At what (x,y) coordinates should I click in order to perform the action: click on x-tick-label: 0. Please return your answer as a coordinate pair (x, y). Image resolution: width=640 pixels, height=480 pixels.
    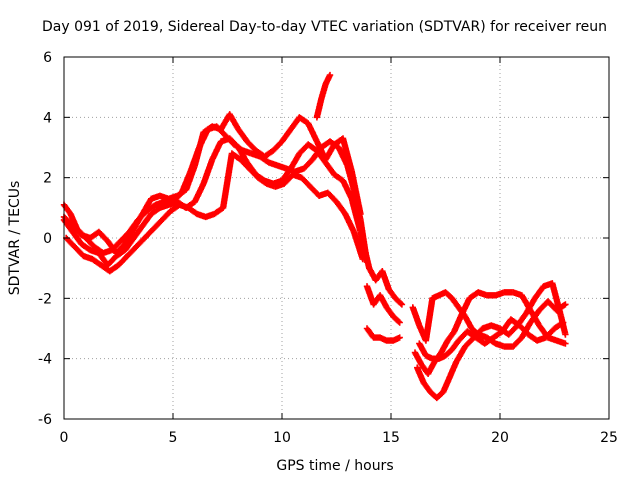
    Looking at the image, I should click on (64, 438).